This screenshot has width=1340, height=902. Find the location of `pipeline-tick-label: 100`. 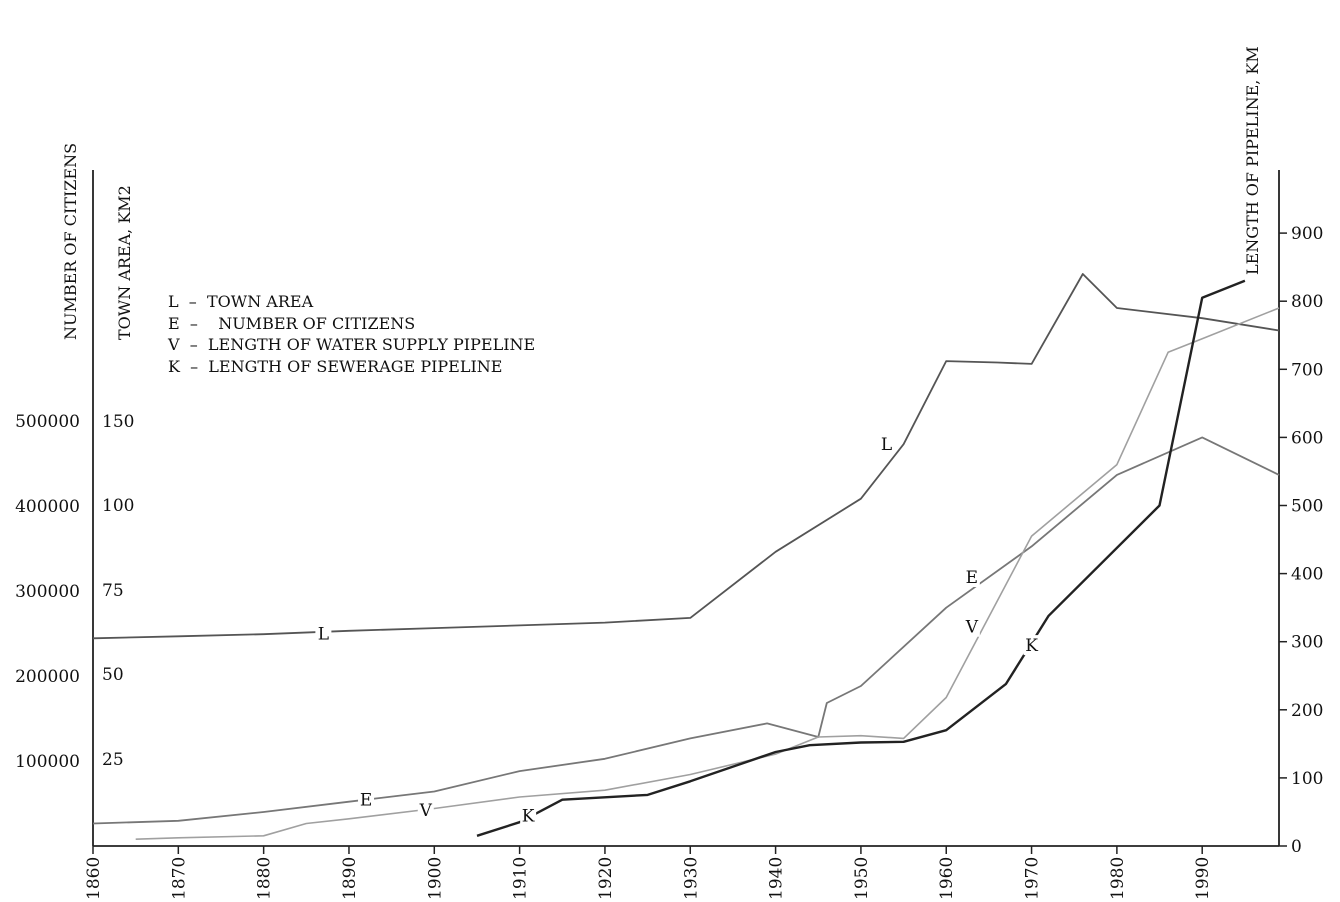

pipeline-tick-label: 100 is located at coordinates (1307, 779).